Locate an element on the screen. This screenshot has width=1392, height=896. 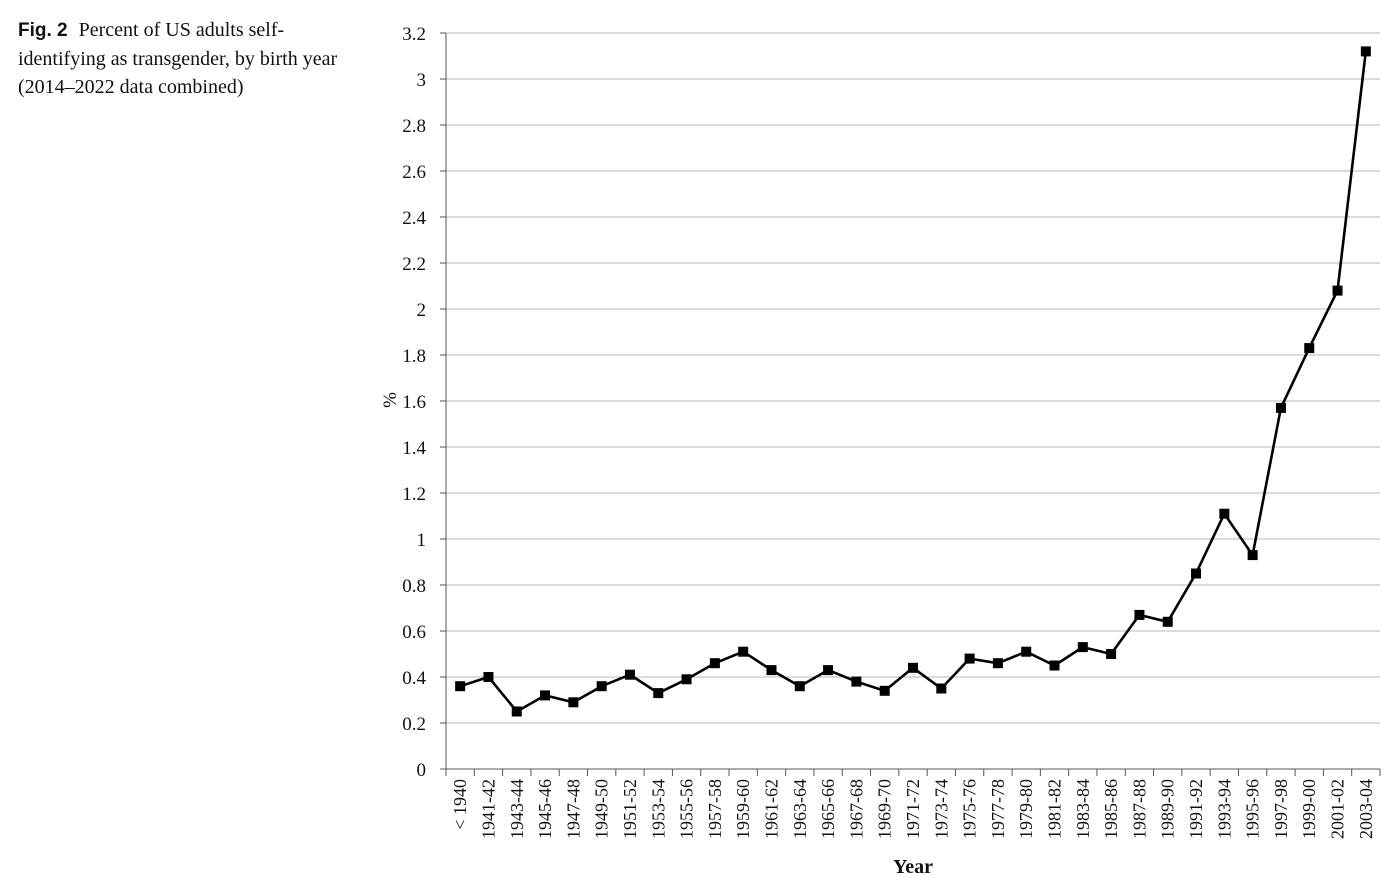
x-tick-label: 1989-90 is located at coordinates (1168, 809).